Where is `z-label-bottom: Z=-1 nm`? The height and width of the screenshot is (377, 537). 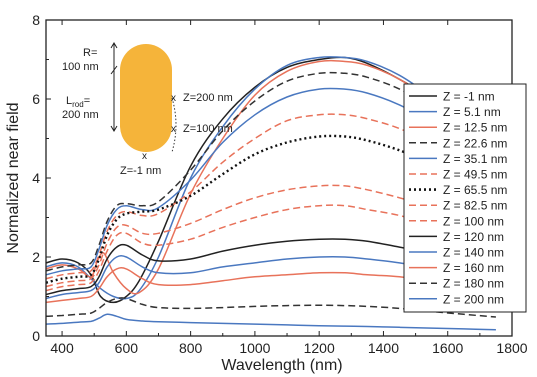 z-label-bottom: Z=-1 nm is located at coordinates (140, 171).